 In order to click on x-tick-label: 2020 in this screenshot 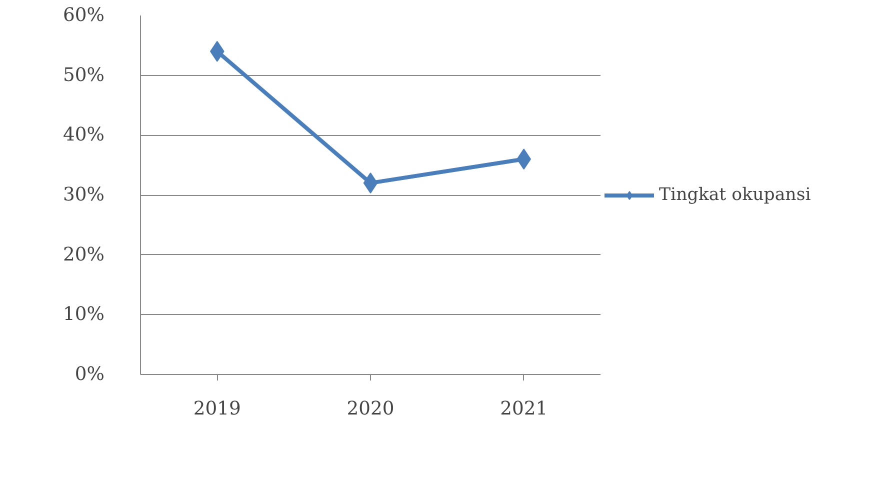, I will do `click(370, 409)`.